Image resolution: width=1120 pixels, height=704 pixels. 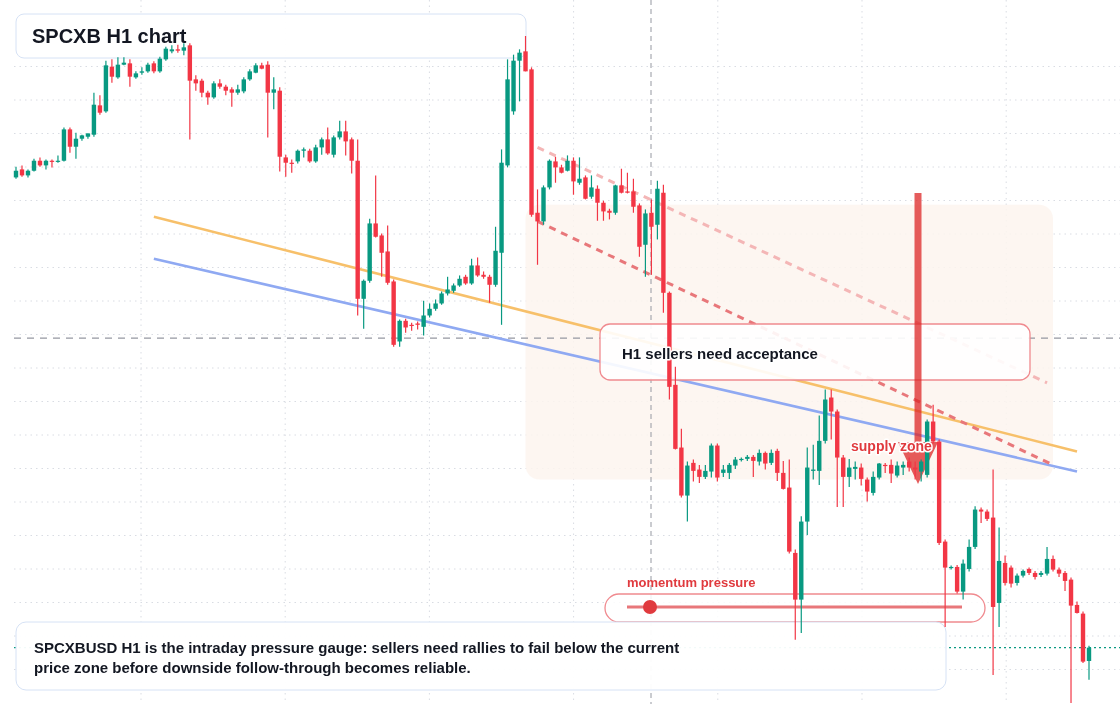 What do you see at coordinates (691, 582) in the screenshot?
I see `annotation: momentum pressure` at bounding box center [691, 582].